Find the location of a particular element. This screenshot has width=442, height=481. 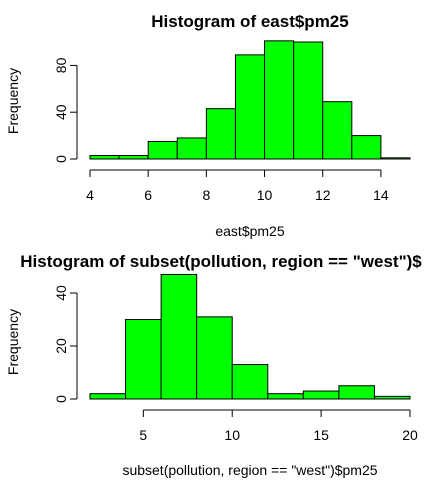

x-tick-label: 14 is located at coordinates (381, 195).